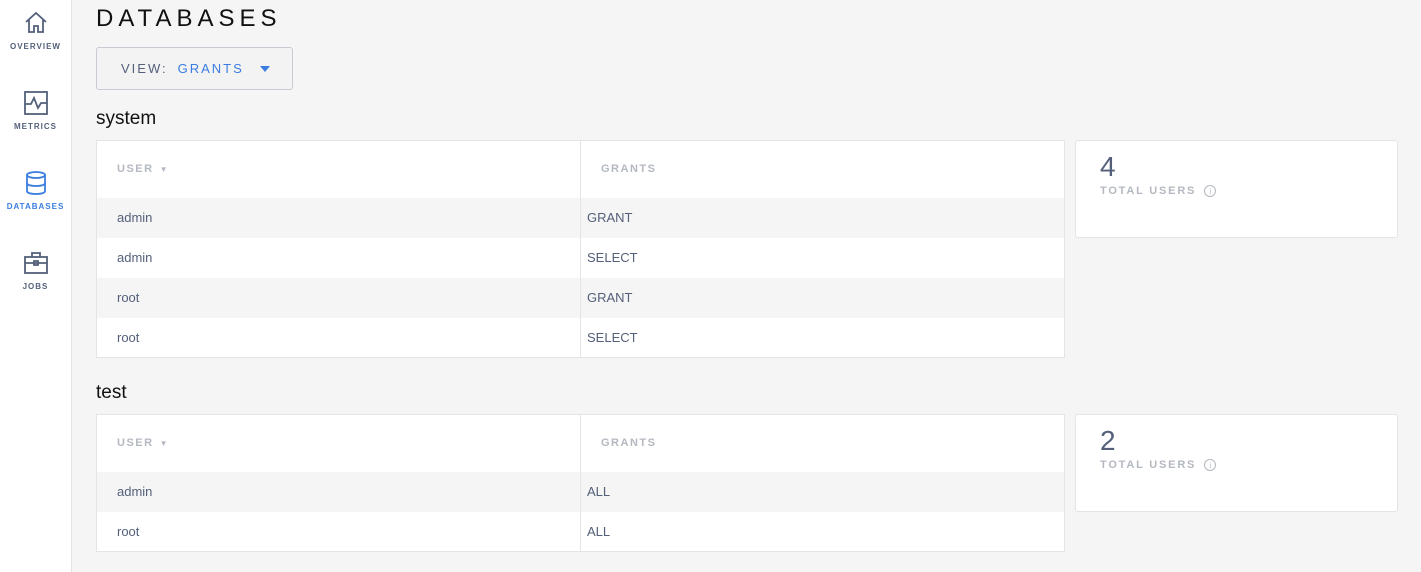  I want to click on table-row: root GRANT, so click(580, 297).